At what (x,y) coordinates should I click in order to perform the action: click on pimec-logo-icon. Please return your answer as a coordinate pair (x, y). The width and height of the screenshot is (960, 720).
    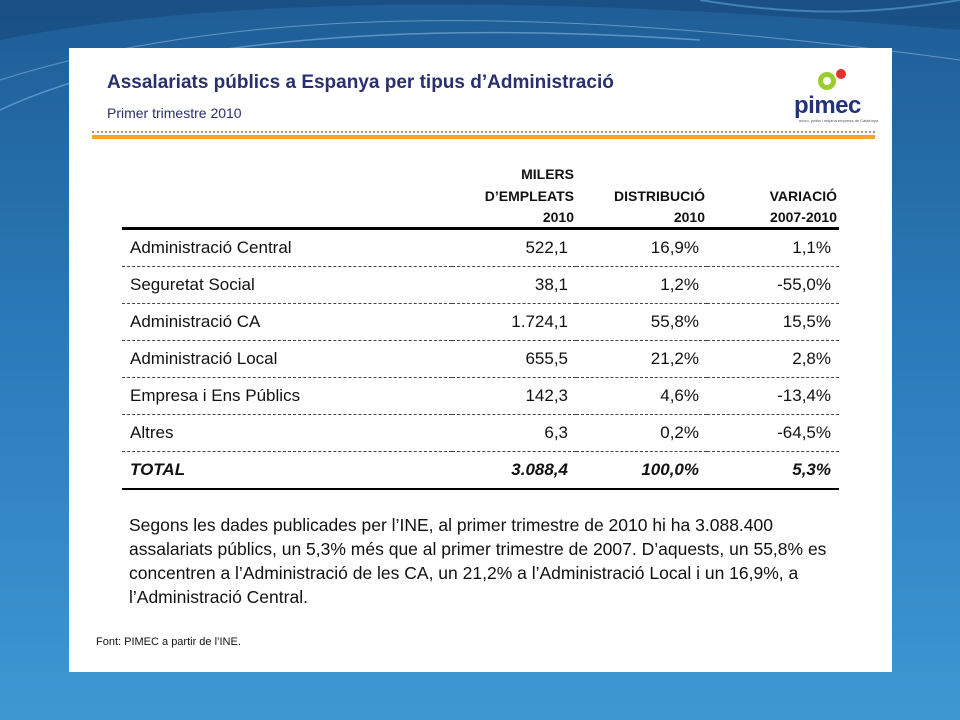
    Looking at the image, I should click on (832, 79).